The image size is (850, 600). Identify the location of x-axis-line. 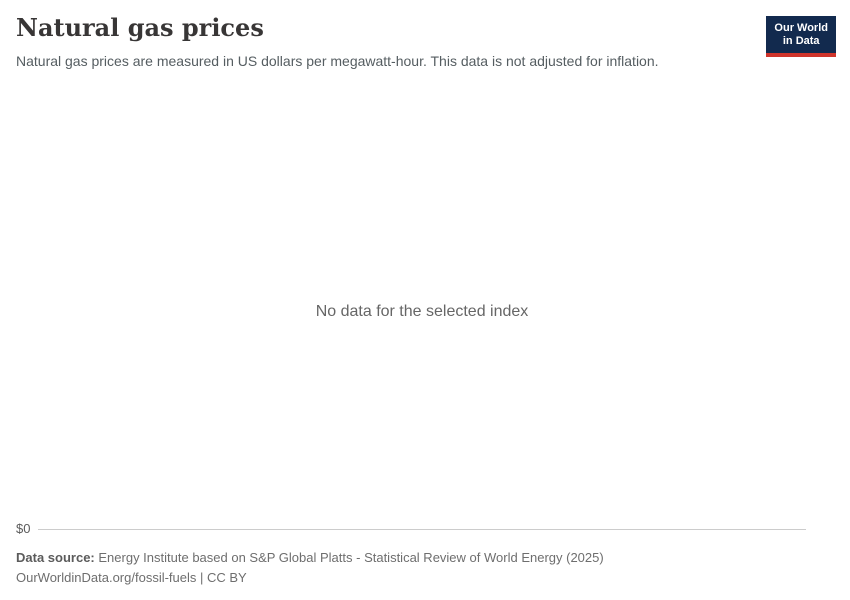
(422, 529).